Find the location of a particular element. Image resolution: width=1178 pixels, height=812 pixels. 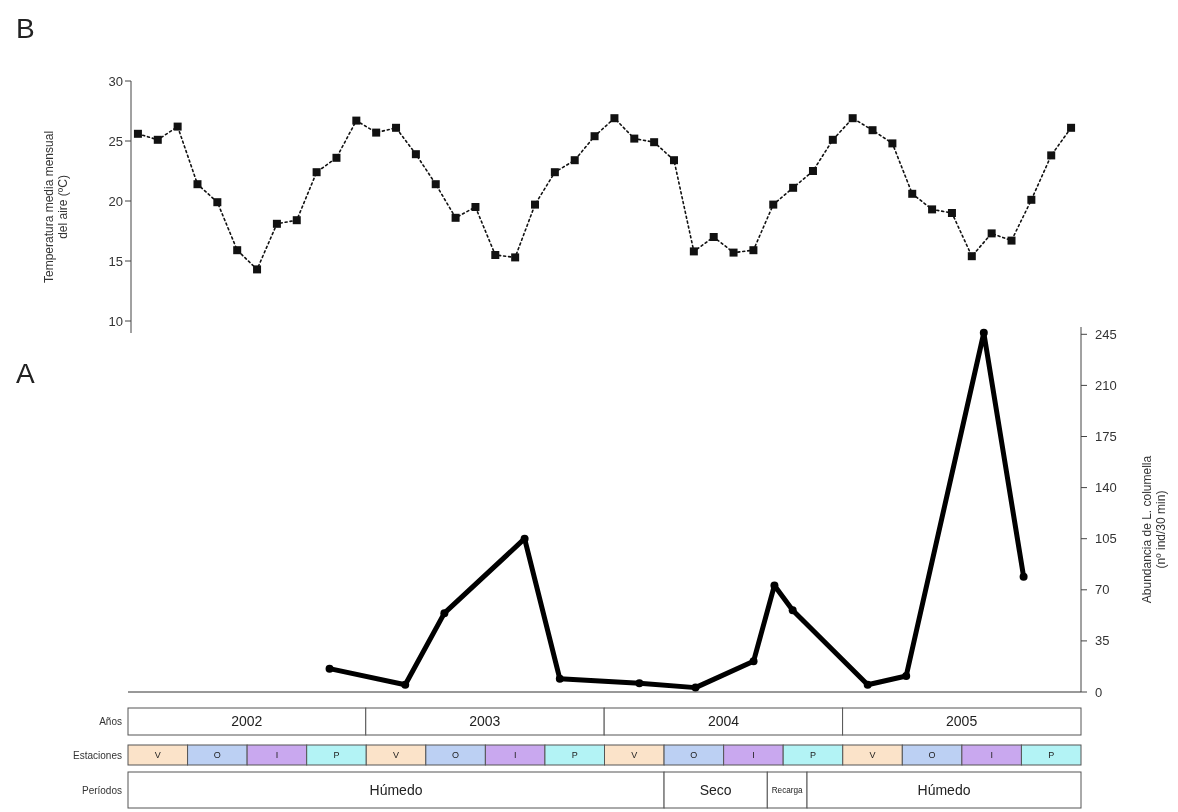

y2-tick-label: 175 is located at coordinates (1106, 437).